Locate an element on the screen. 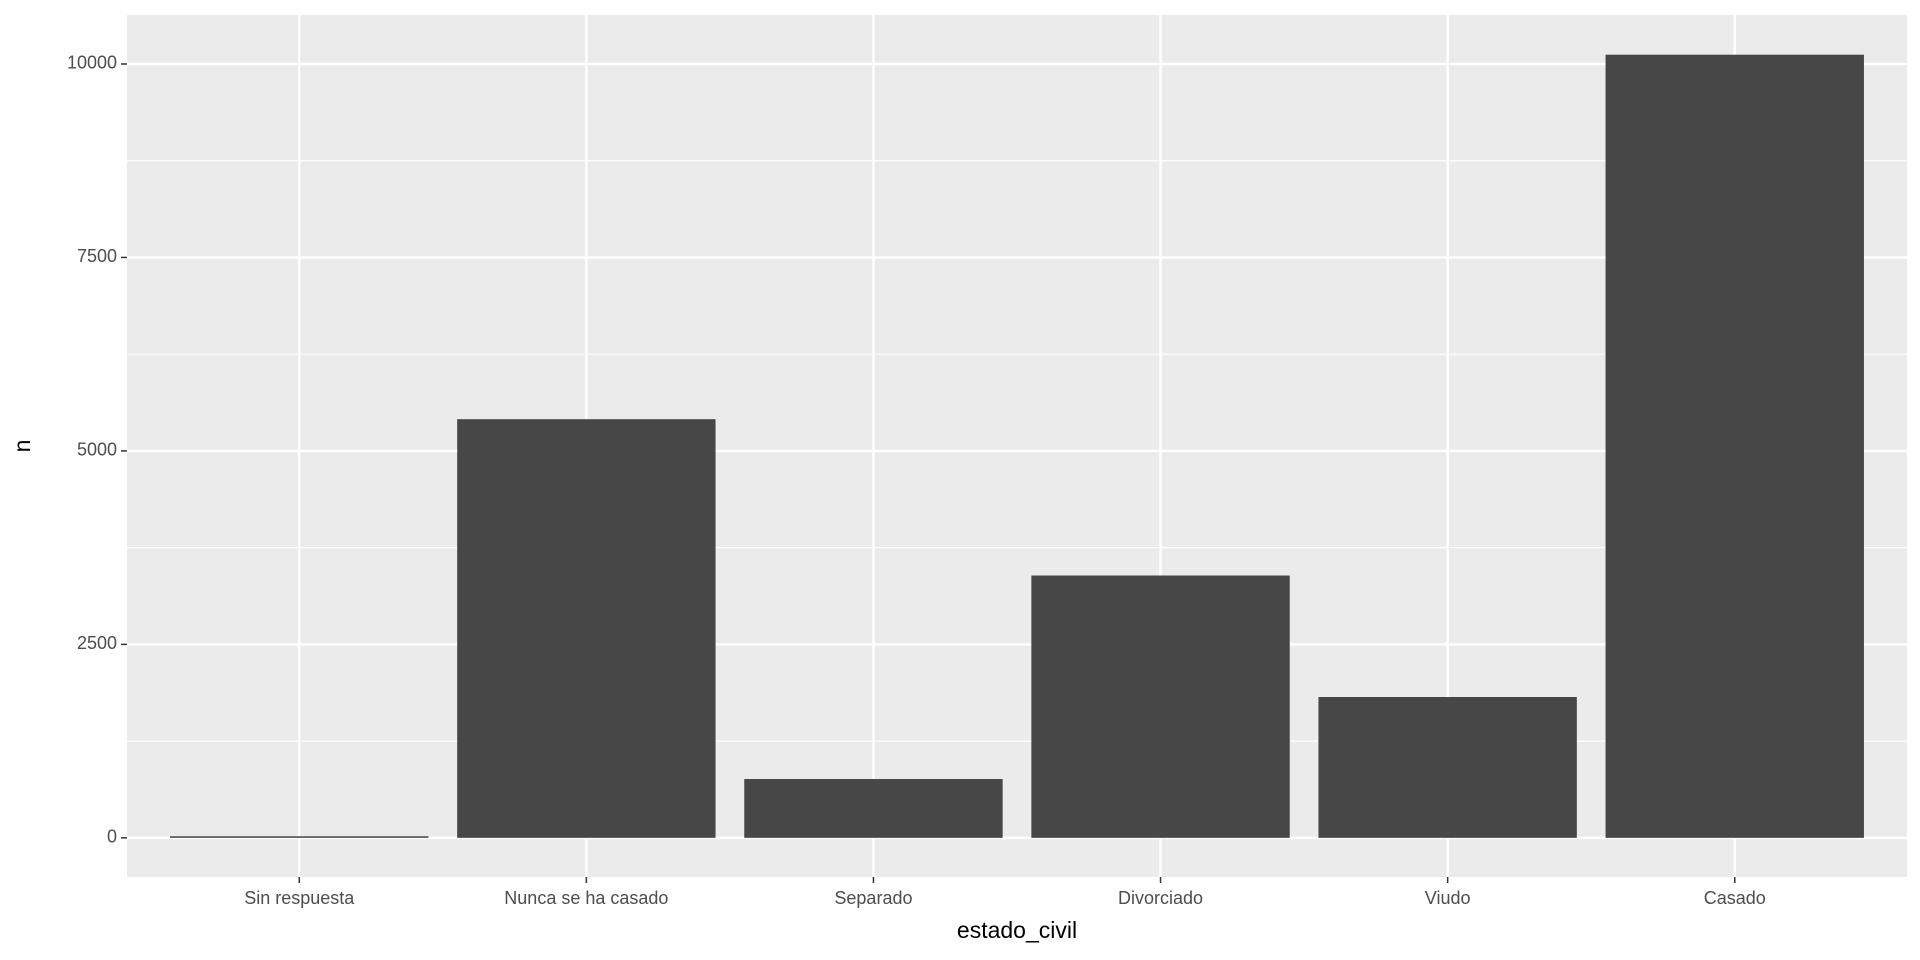 This screenshot has width=1920, height=960. x-tick-label: Viudo is located at coordinates (1448, 898).